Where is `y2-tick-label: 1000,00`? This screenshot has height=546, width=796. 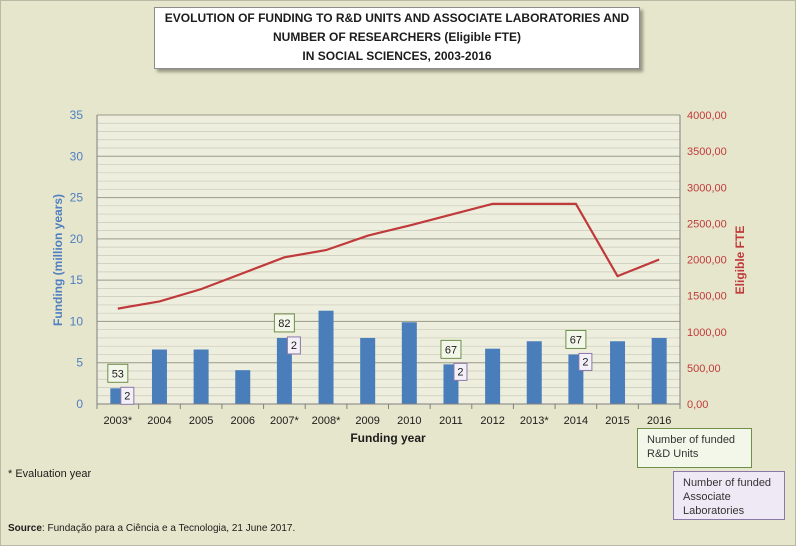 y2-tick-label: 1000,00 is located at coordinates (707, 333).